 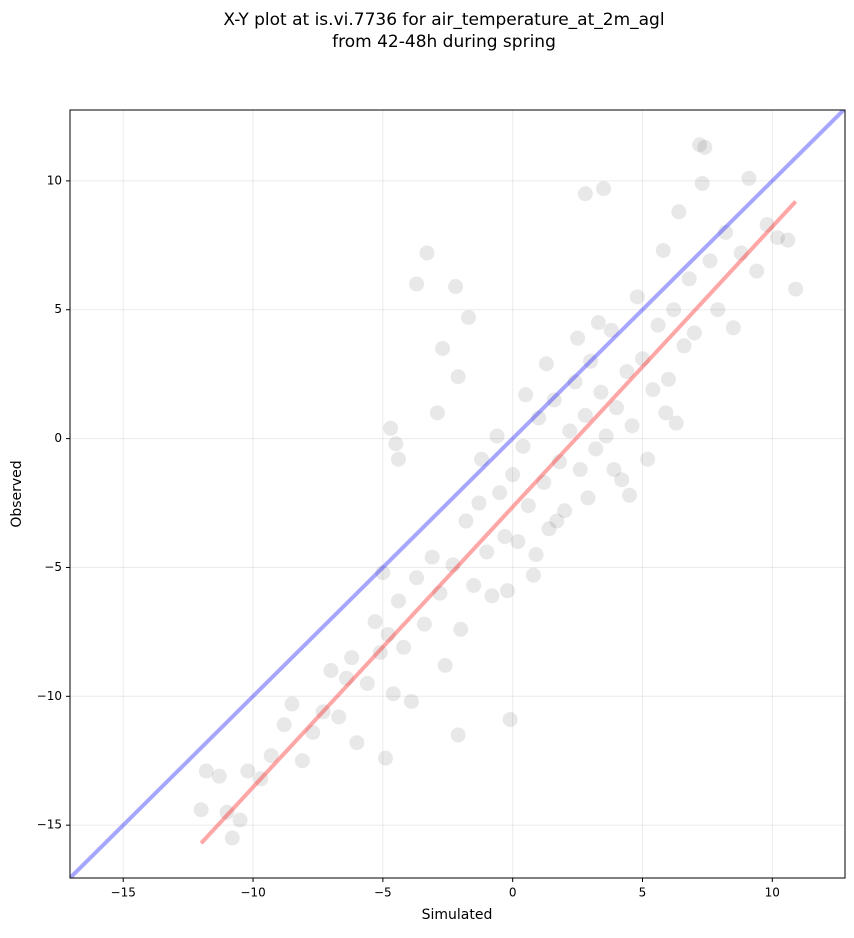 I want to click on y-tick-label: 10, so click(x=54, y=180).